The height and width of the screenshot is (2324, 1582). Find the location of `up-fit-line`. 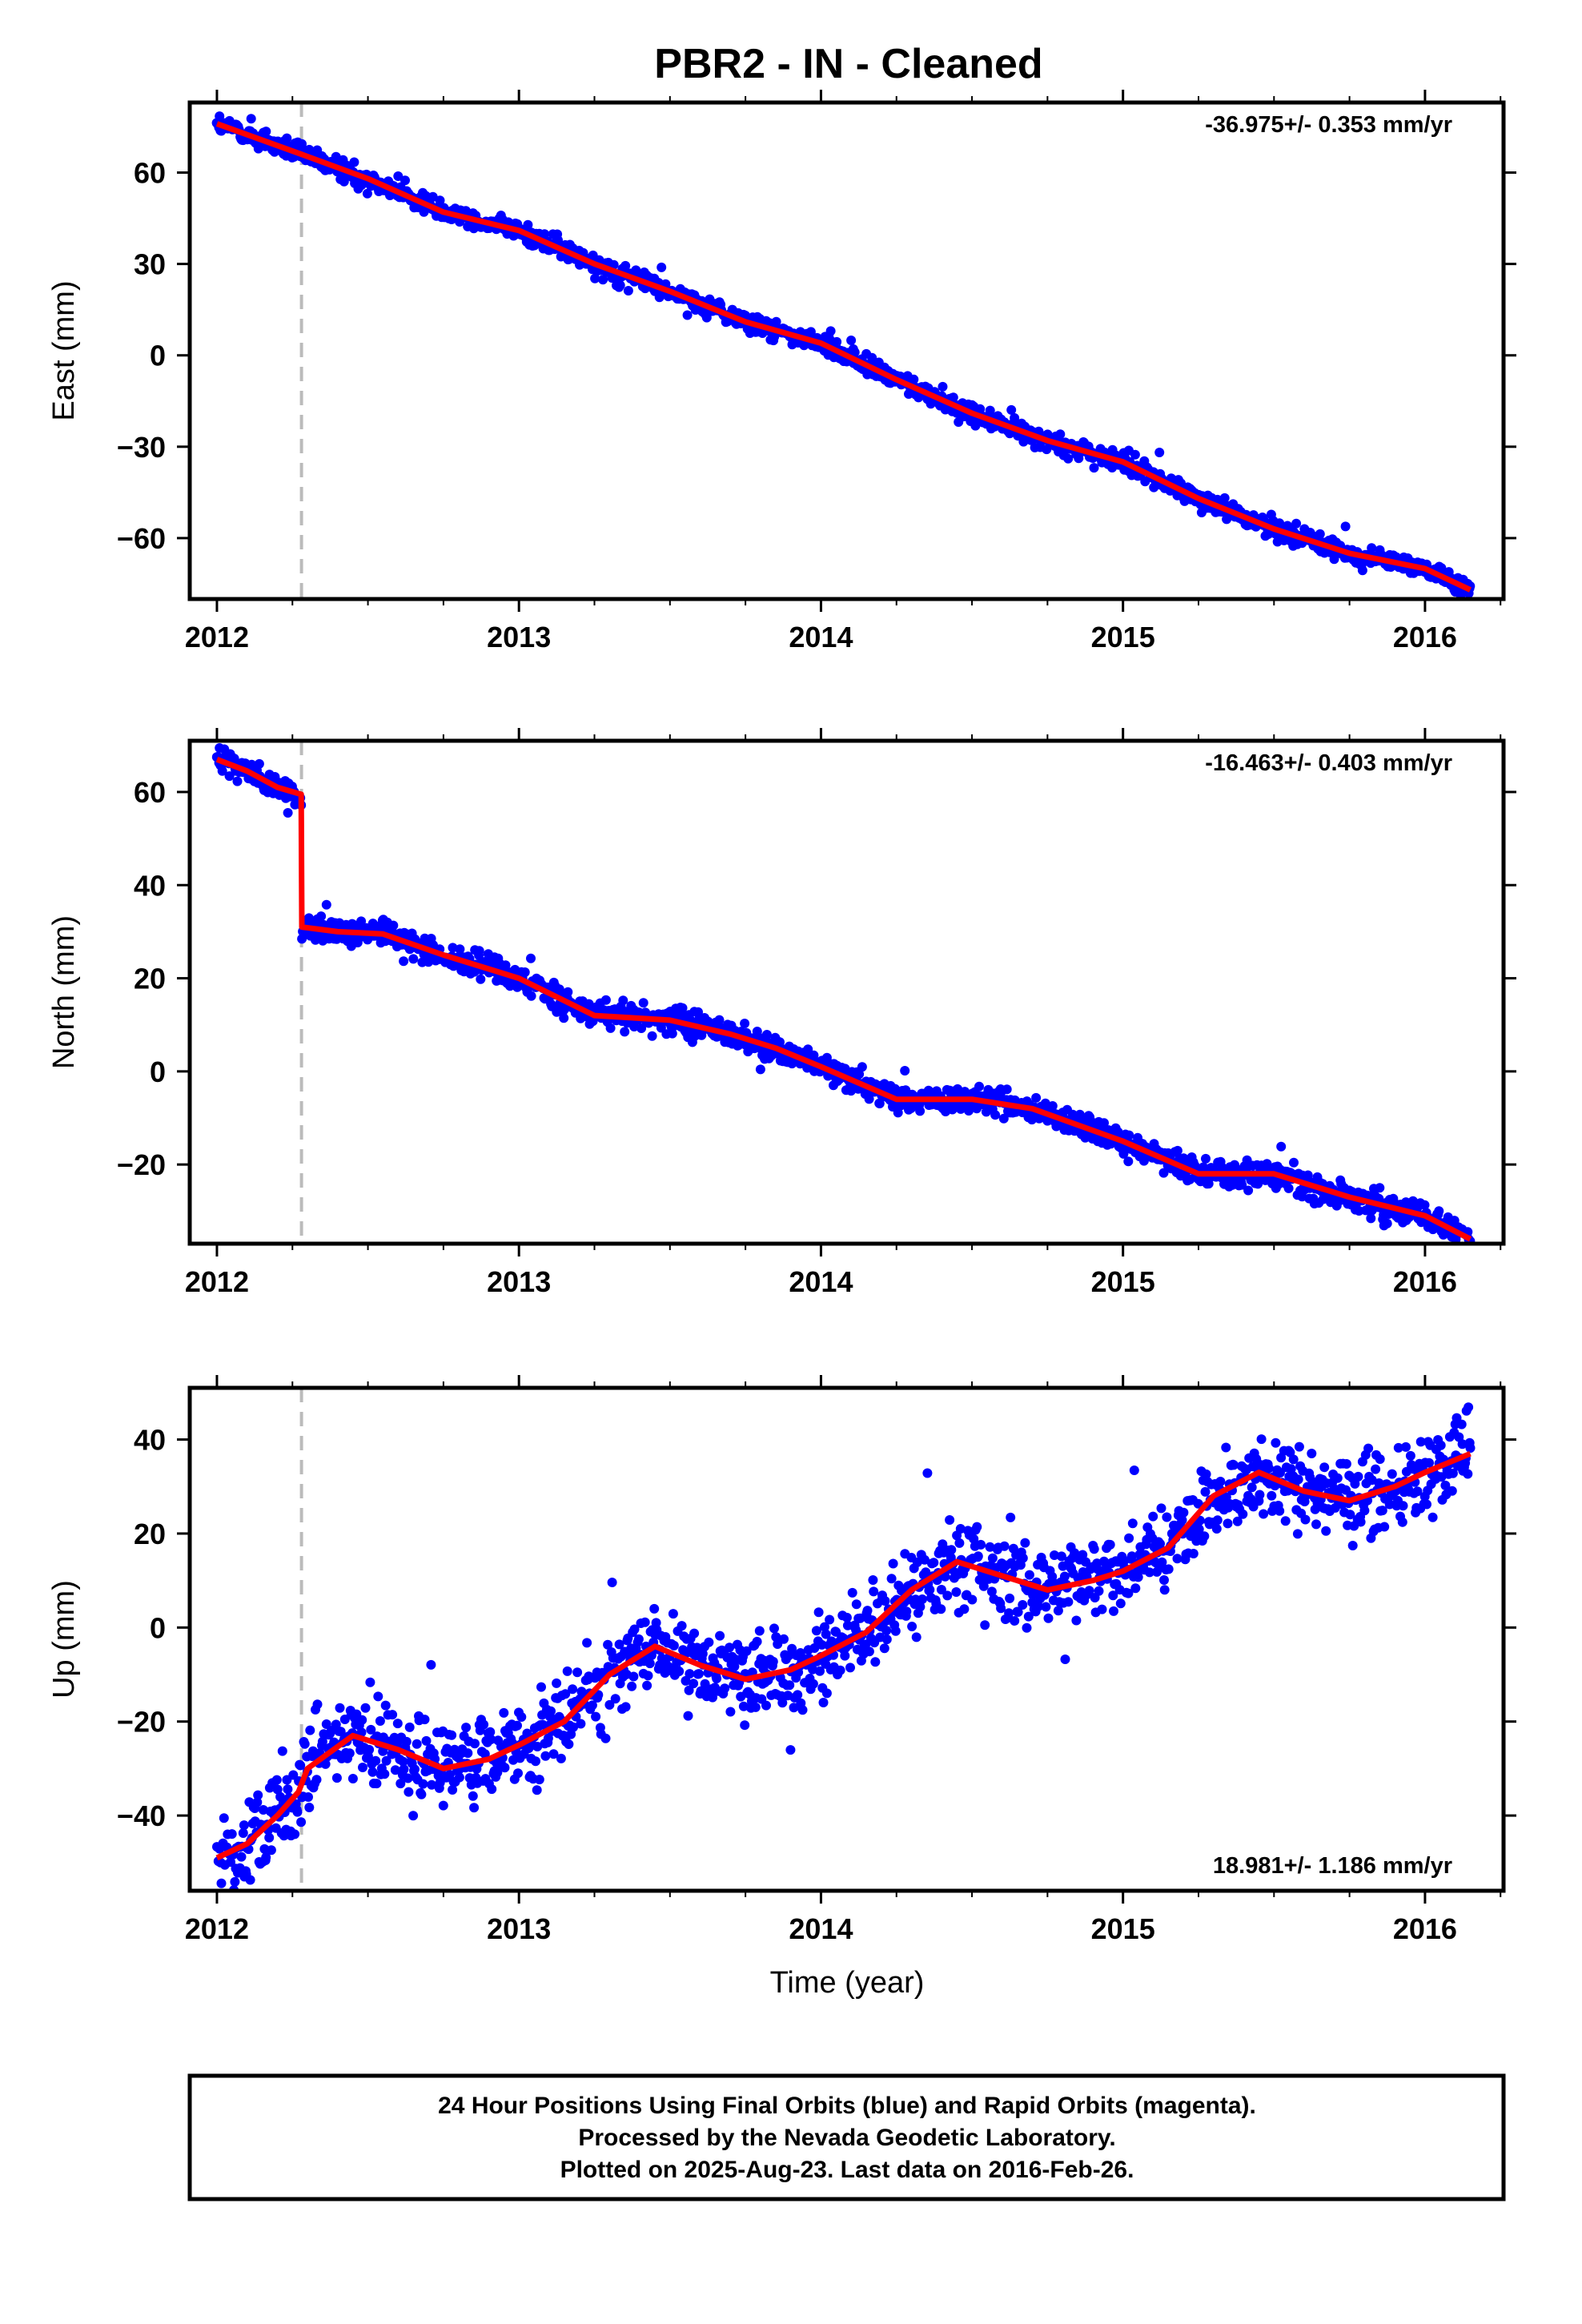

up-fit-line is located at coordinates (844, 1655).